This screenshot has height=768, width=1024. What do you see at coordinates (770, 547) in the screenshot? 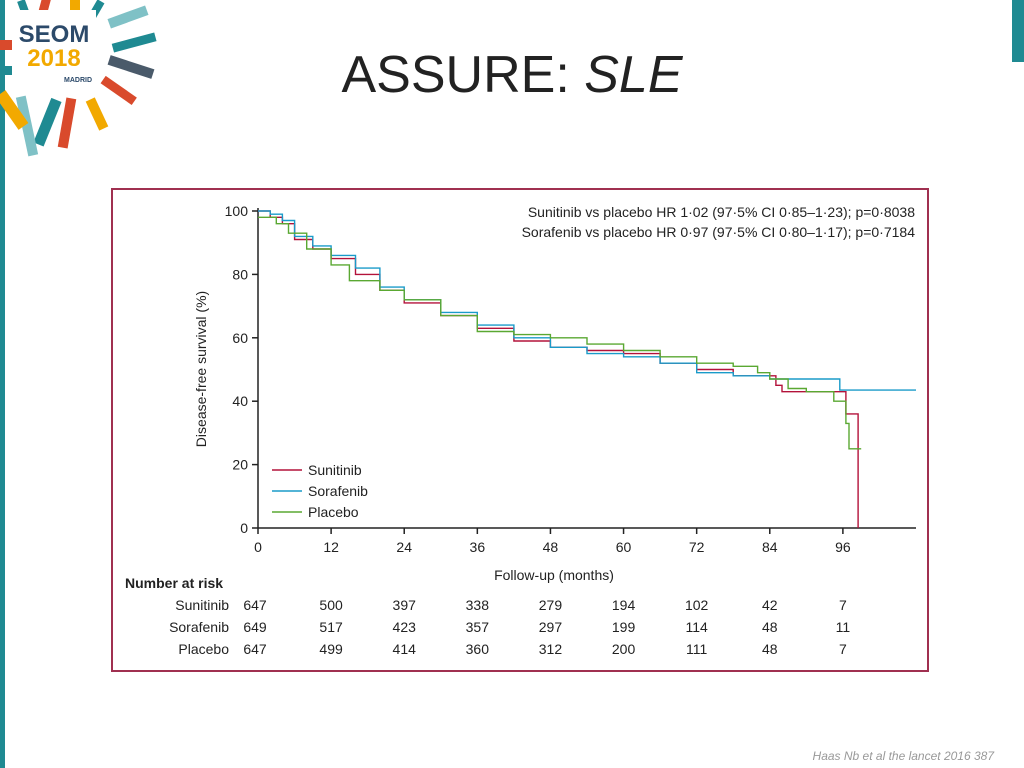
I see `x-tick-label: 84` at bounding box center [770, 547].